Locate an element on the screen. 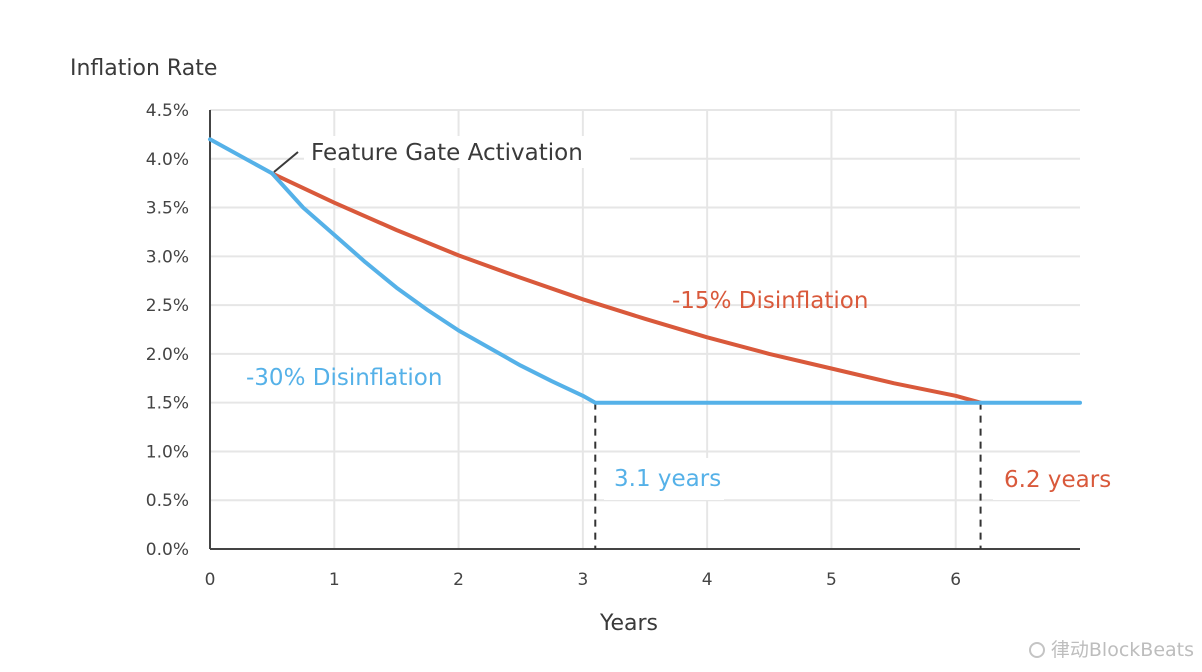 This screenshot has height=672, width=1202. x-tick-label: 3 is located at coordinates (582, 580).